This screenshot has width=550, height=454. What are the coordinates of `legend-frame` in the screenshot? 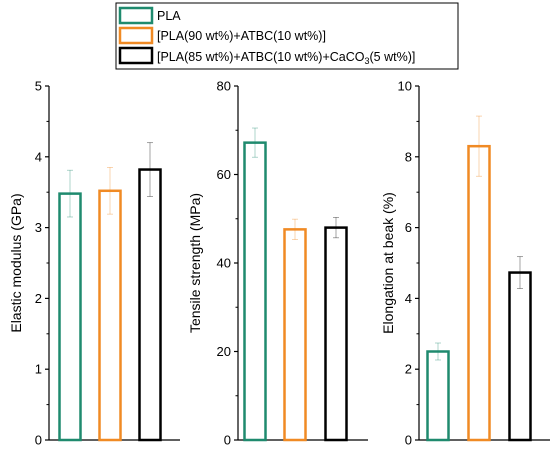 It's located at (287, 36).